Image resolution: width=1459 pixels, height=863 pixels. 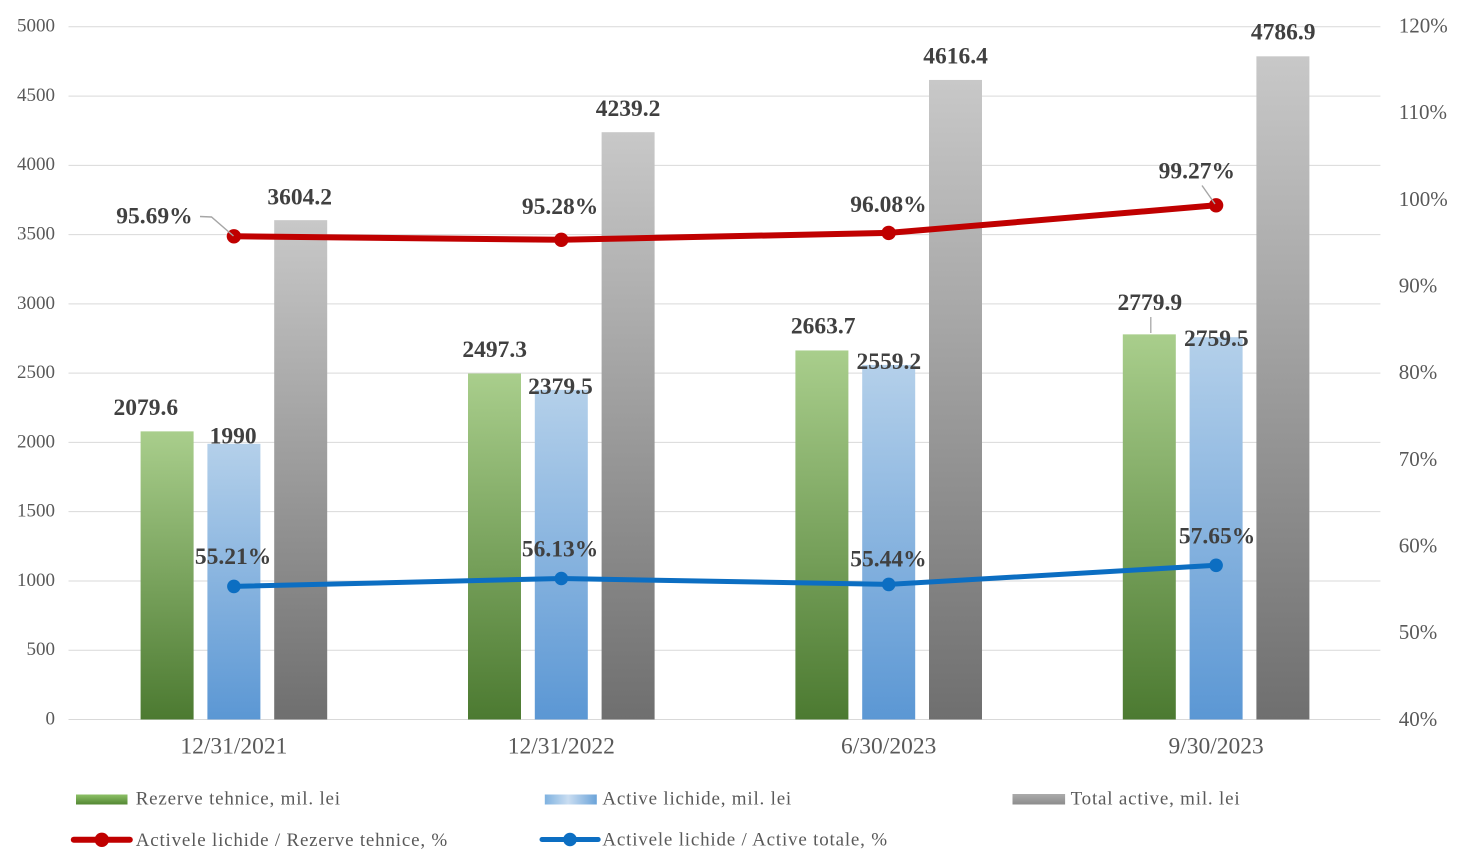 I want to click on svg-text: 40%, so click(x=1418, y=719).